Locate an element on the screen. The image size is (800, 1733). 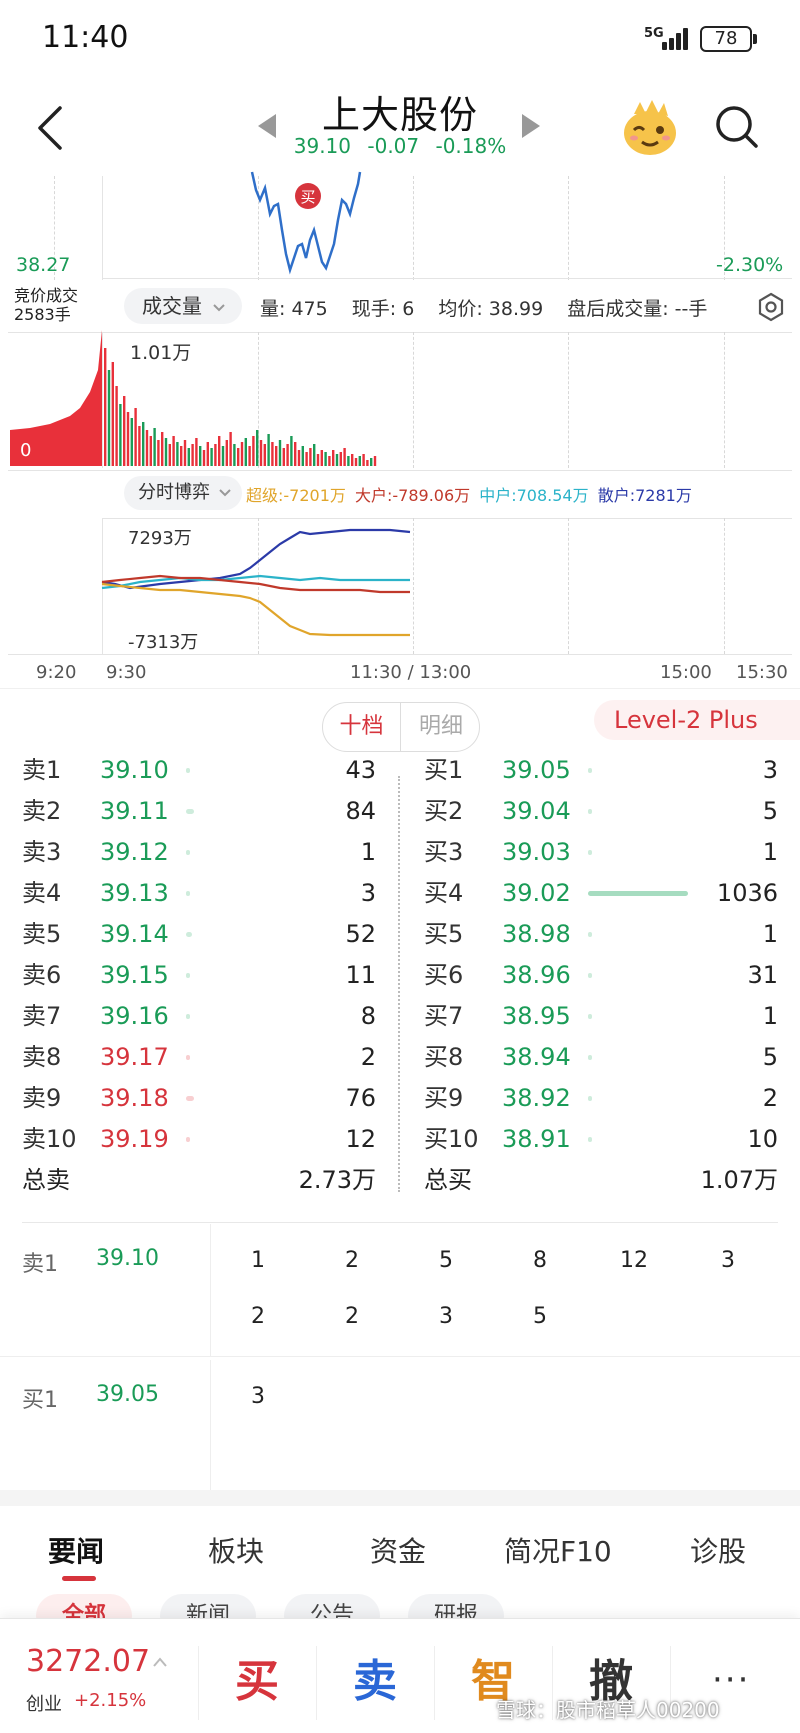
time-label-1130: 11:30 / 13:00 is located at coordinates (411, 672).